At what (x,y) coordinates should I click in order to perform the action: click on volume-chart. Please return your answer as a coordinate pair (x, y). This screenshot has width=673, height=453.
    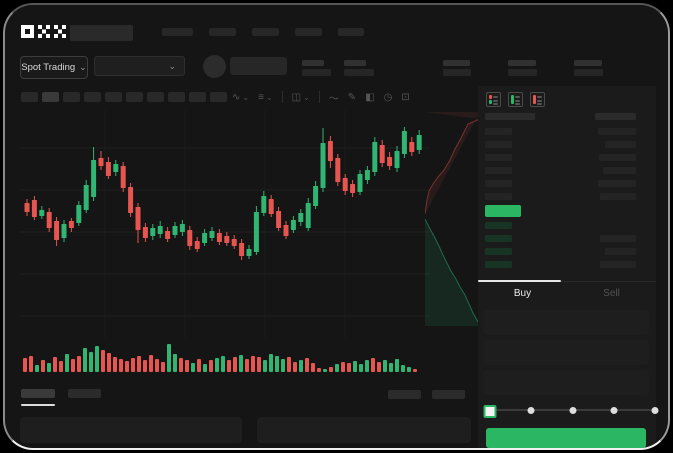
    Looking at the image, I should click on (220, 358).